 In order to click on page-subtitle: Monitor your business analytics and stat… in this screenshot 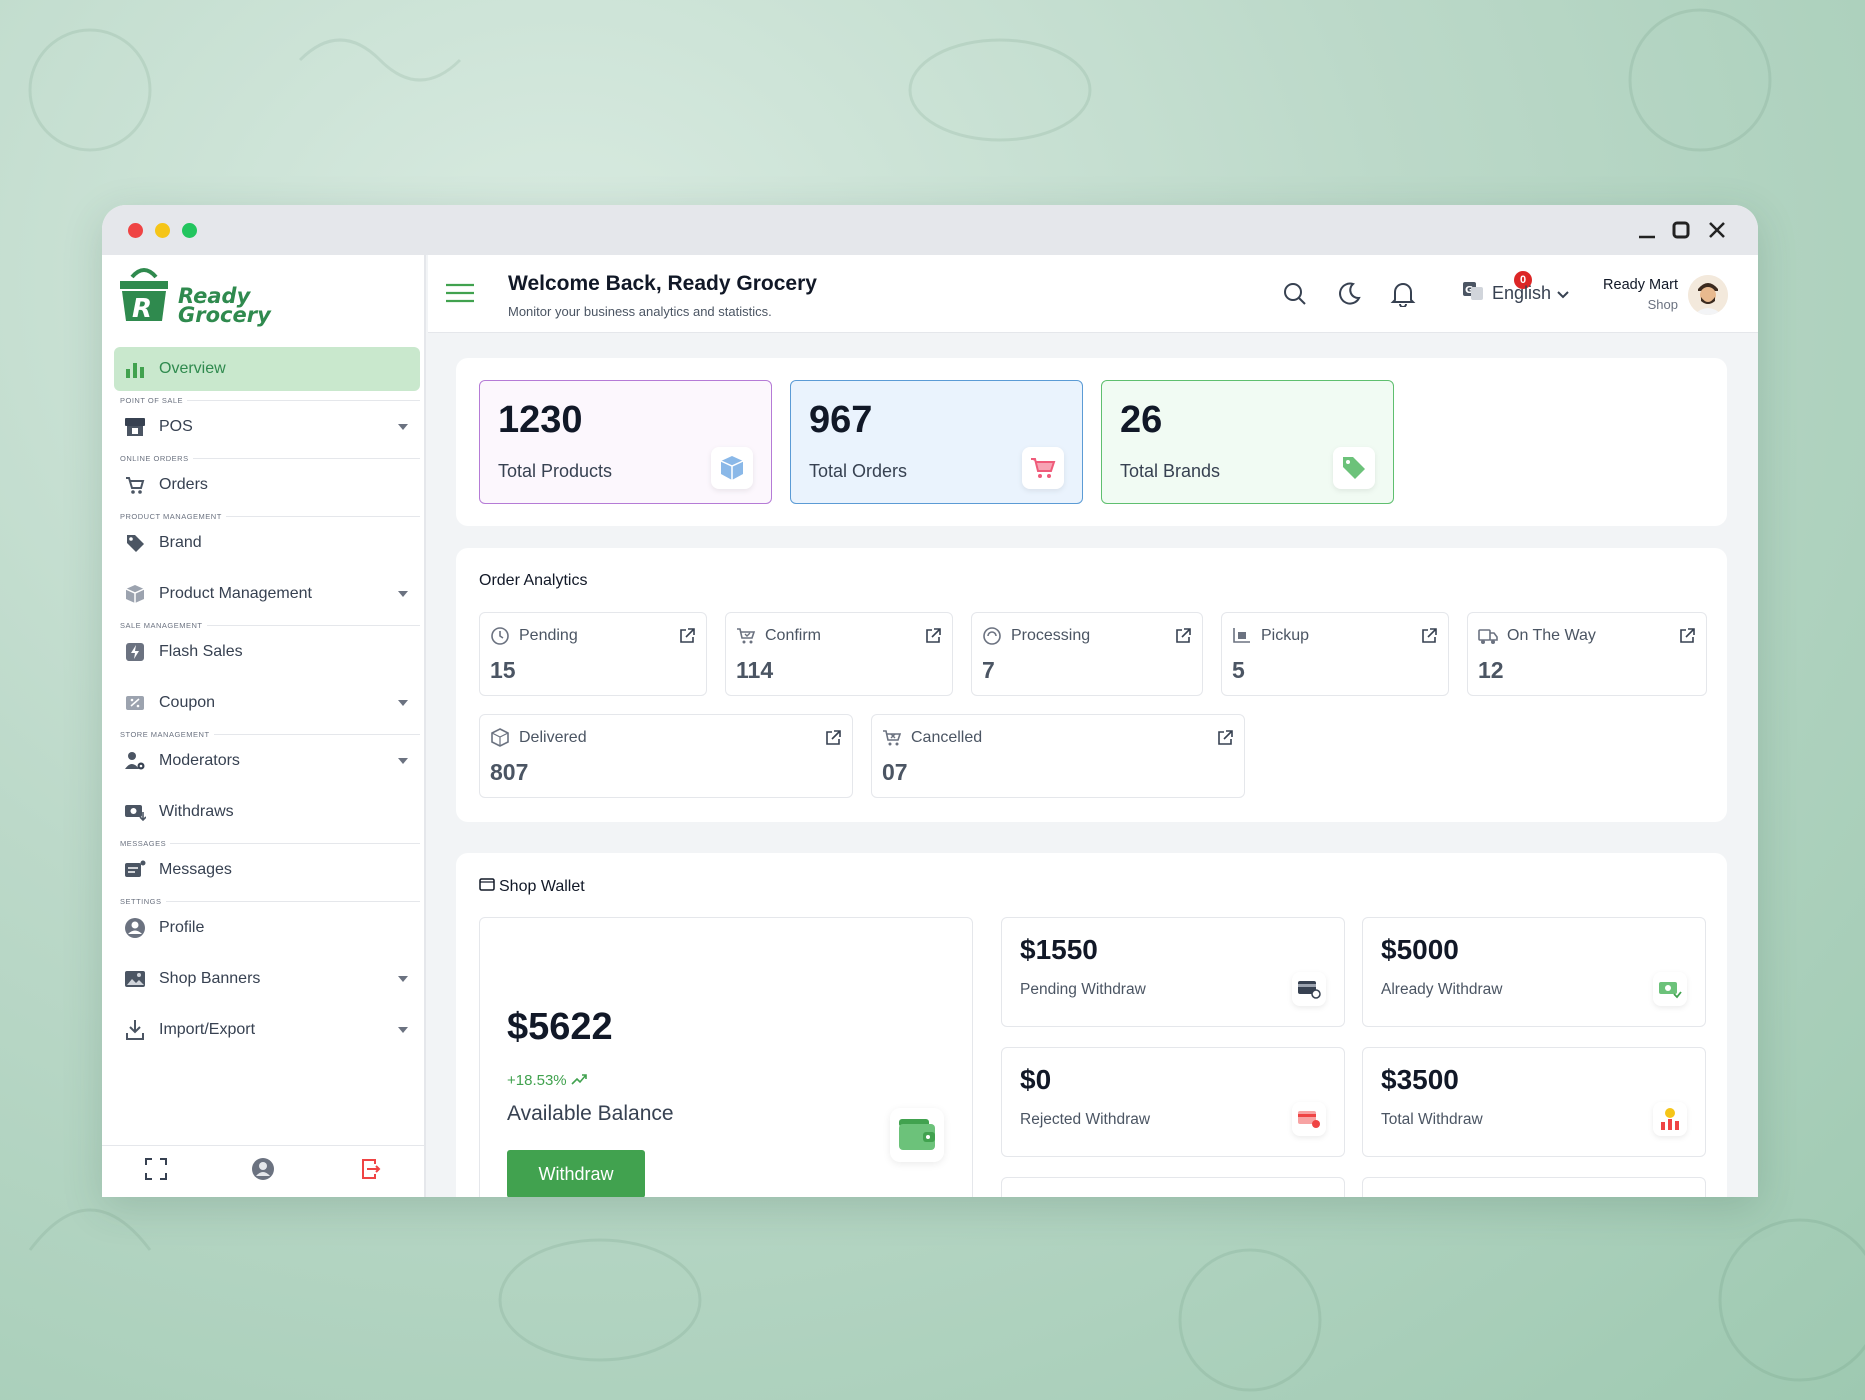, I will do `click(640, 311)`.